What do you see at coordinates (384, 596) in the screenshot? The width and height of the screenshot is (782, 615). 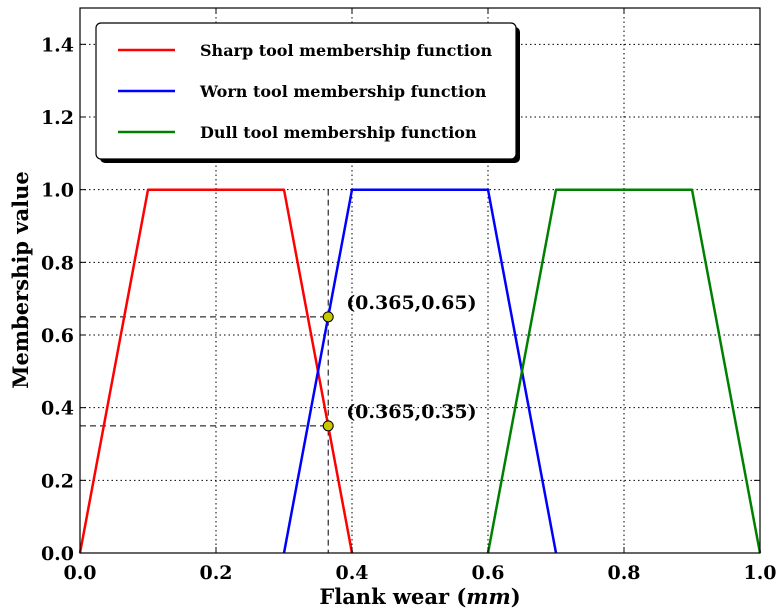 I see `x-axis-title-main: Flank wear` at bounding box center [384, 596].